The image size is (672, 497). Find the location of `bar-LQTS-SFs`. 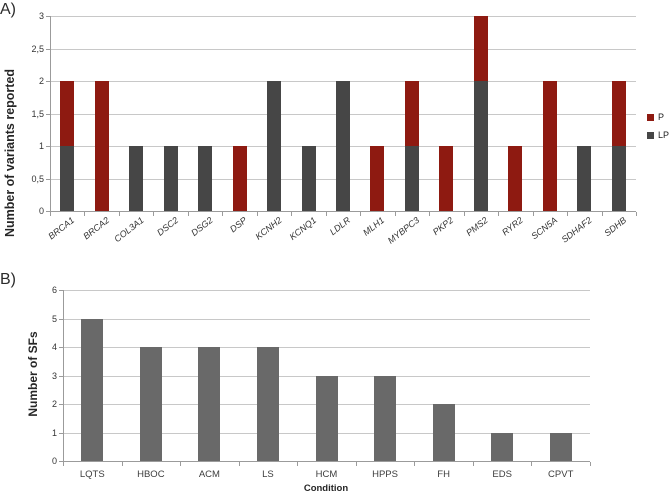

bar-LQTS-SFs is located at coordinates (92, 389).